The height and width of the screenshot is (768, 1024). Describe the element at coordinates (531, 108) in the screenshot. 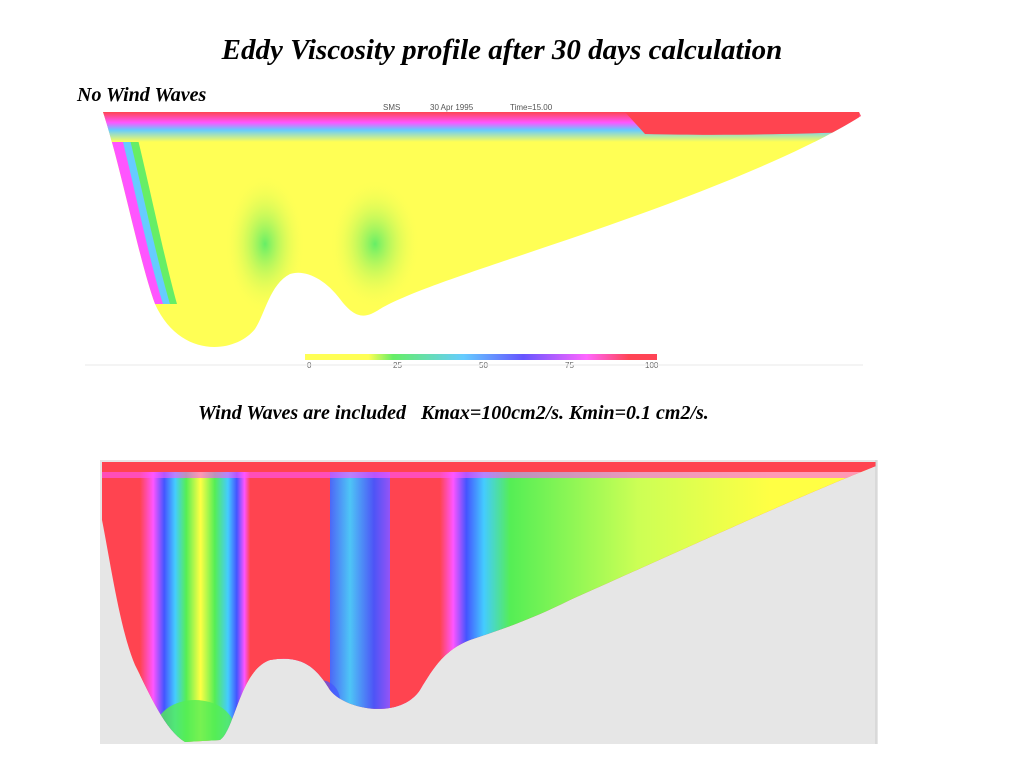

I see `header-time: Time=15.00` at that location.